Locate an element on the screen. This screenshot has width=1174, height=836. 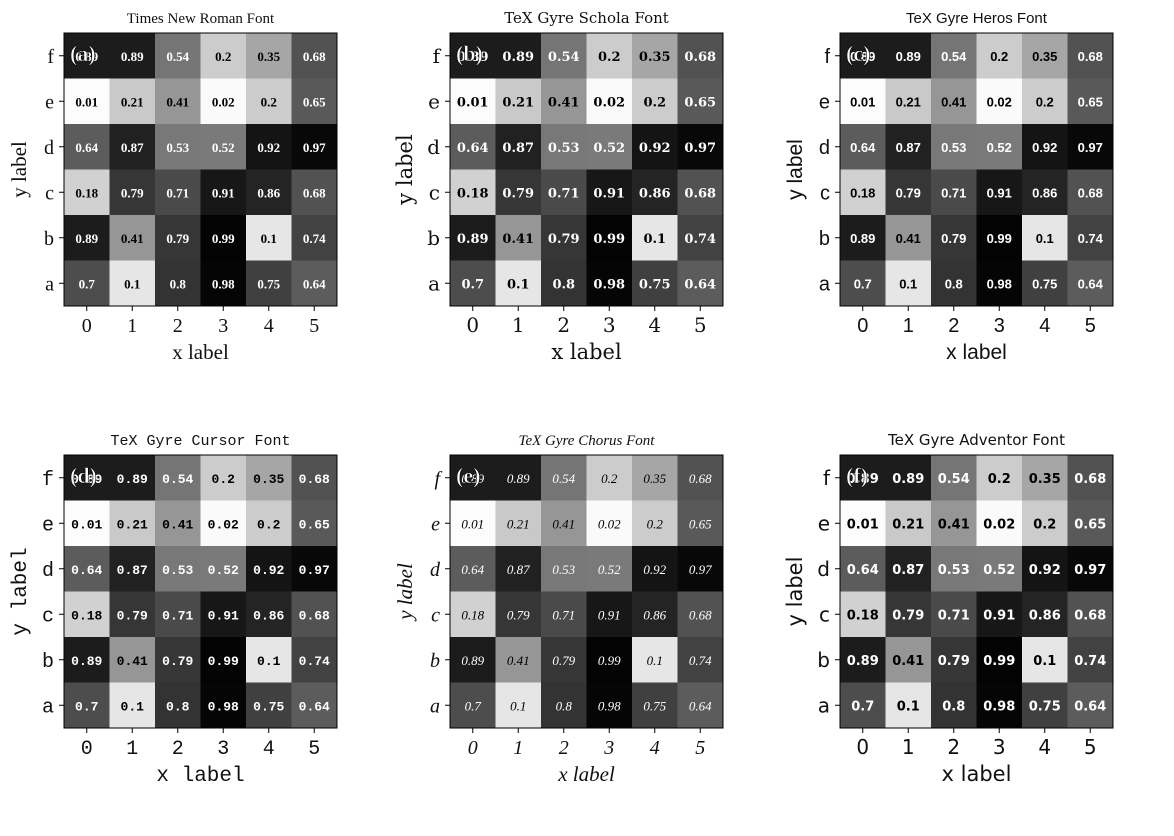
x-tick-label: 3 is located at coordinates (223, 749).